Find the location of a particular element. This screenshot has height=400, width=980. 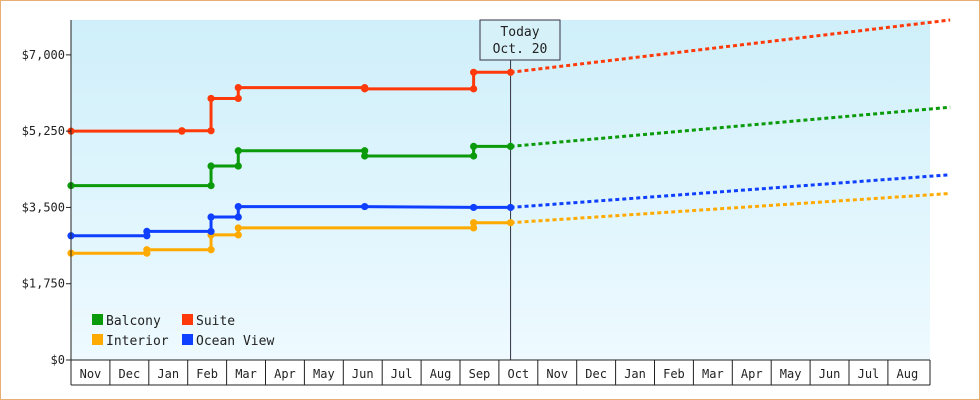

legend-label: Balcony is located at coordinates (133, 321).